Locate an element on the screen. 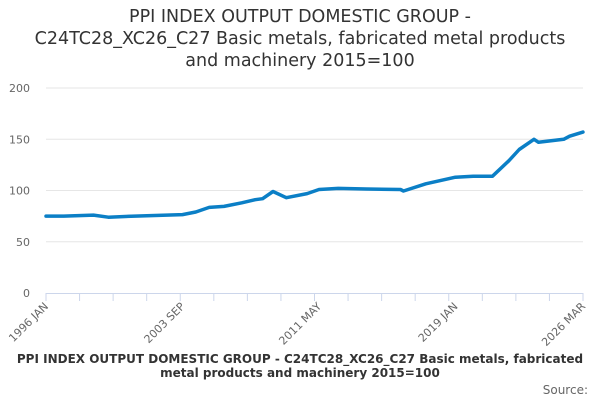  x-tick-label: 2003 SEP is located at coordinates (165, 323).